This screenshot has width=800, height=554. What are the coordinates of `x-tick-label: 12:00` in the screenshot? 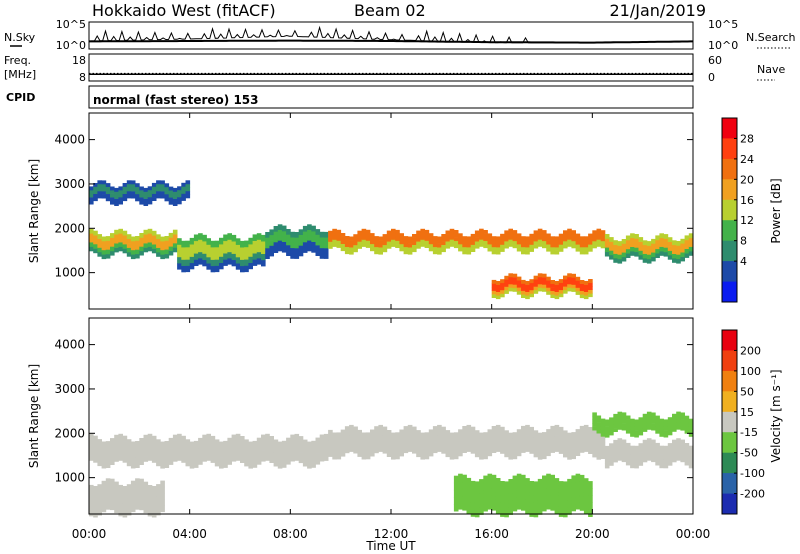 It's located at (391, 534).